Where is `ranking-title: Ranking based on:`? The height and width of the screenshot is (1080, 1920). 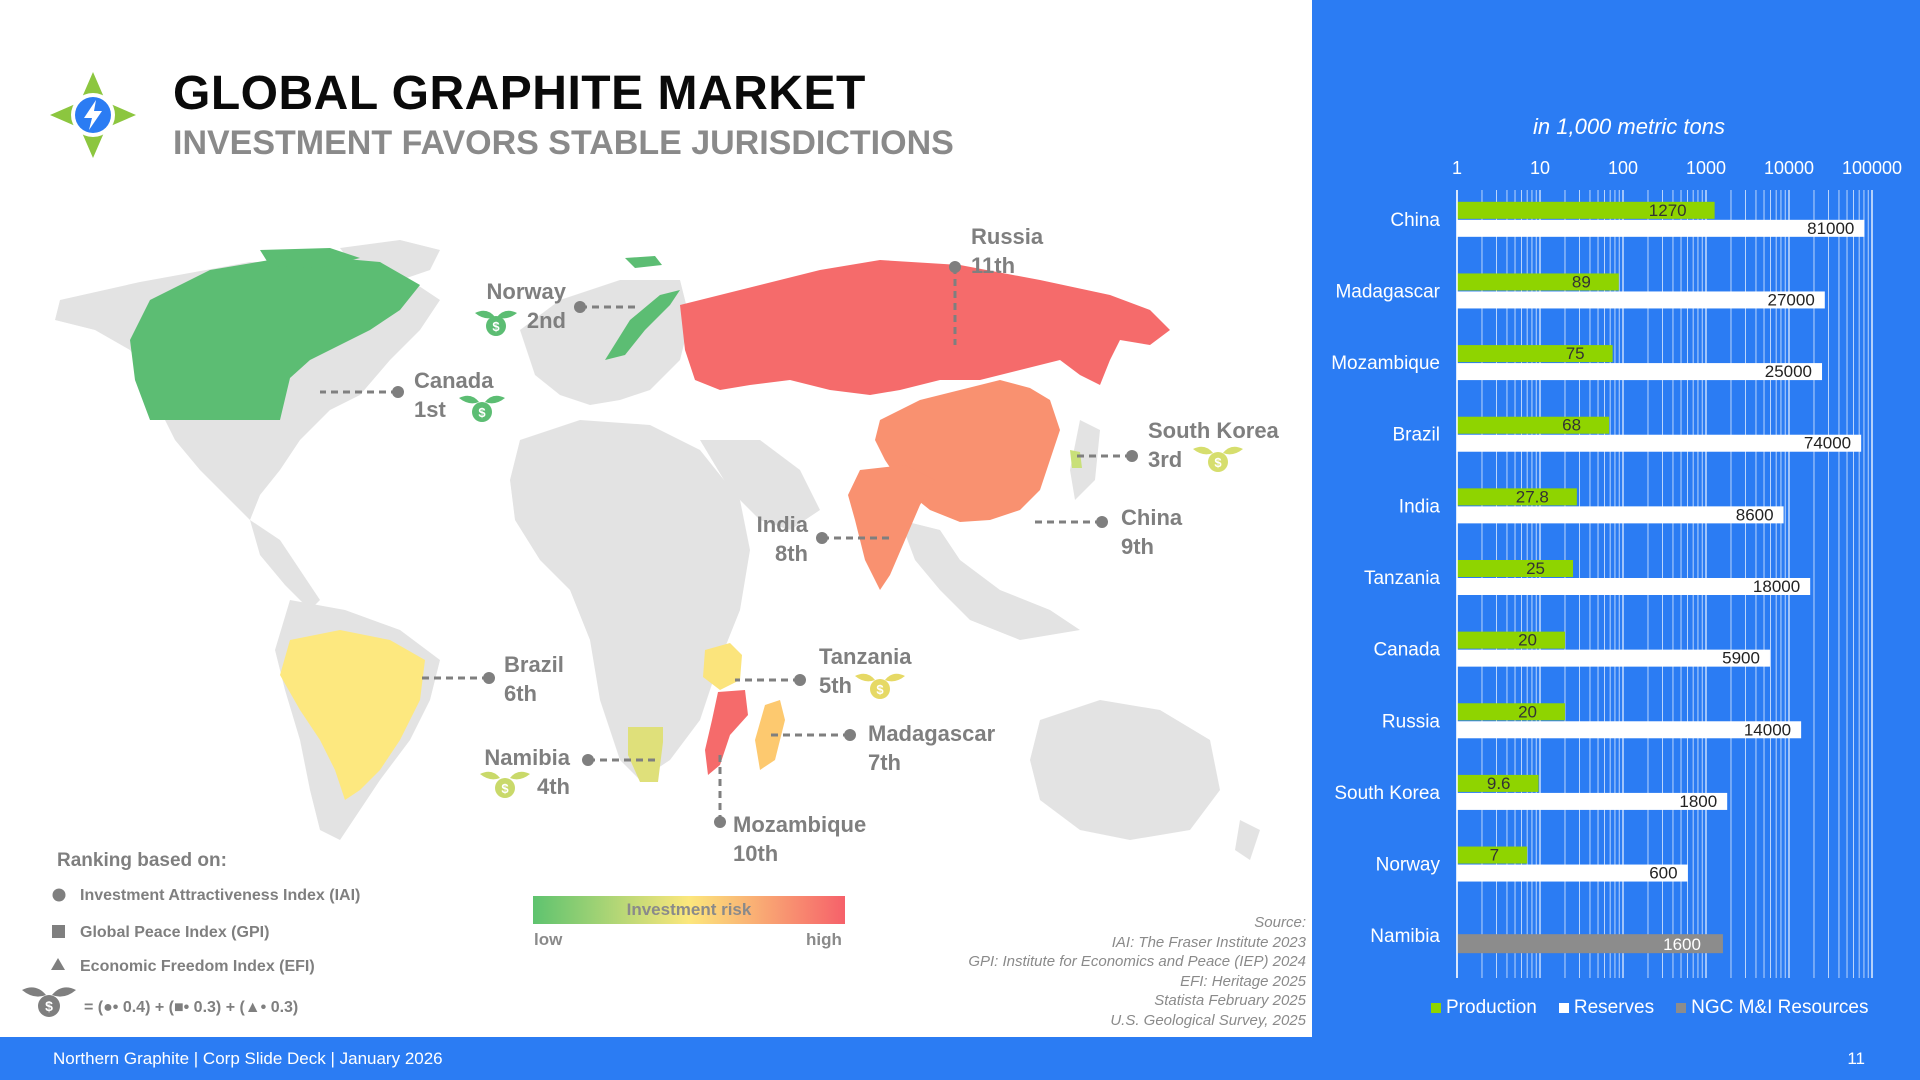
ranking-title: Ranking based on: is located at coordinates (142, 860).